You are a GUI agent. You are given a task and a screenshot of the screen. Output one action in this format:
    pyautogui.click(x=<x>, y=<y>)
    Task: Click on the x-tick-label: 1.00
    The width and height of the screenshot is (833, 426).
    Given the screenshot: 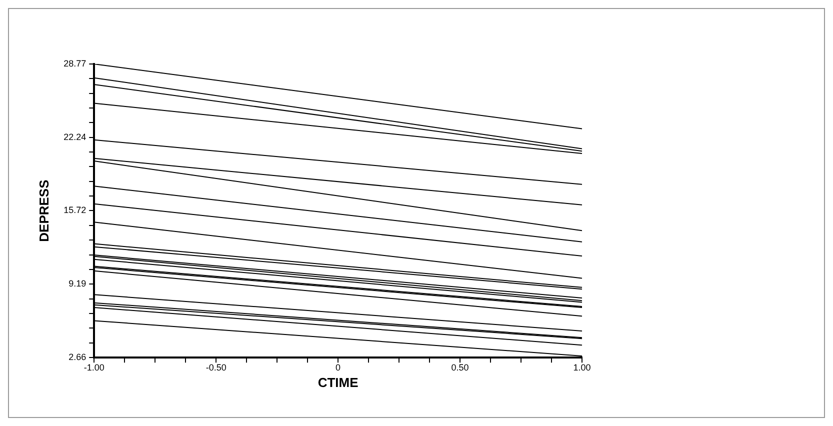 What is the action you would take?
    pyautogui.click(x=582, y=367)
    